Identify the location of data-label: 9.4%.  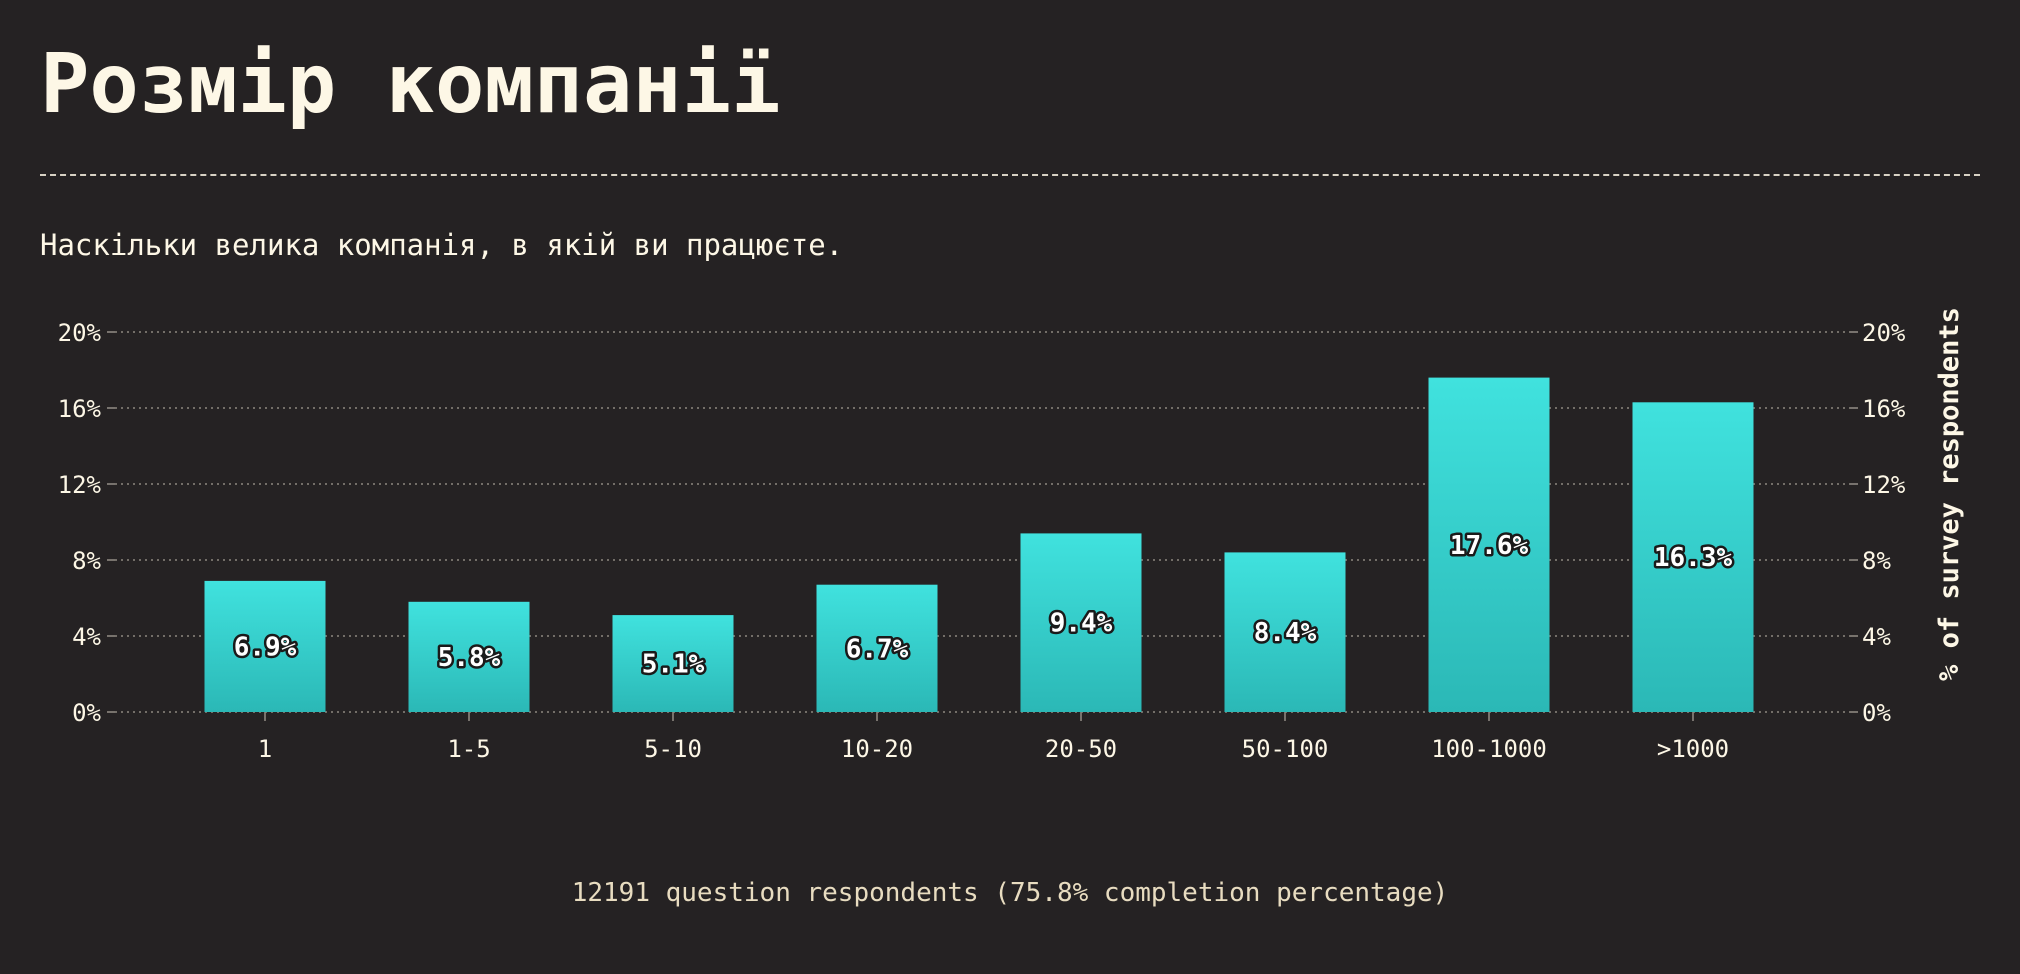
(1081, 624).